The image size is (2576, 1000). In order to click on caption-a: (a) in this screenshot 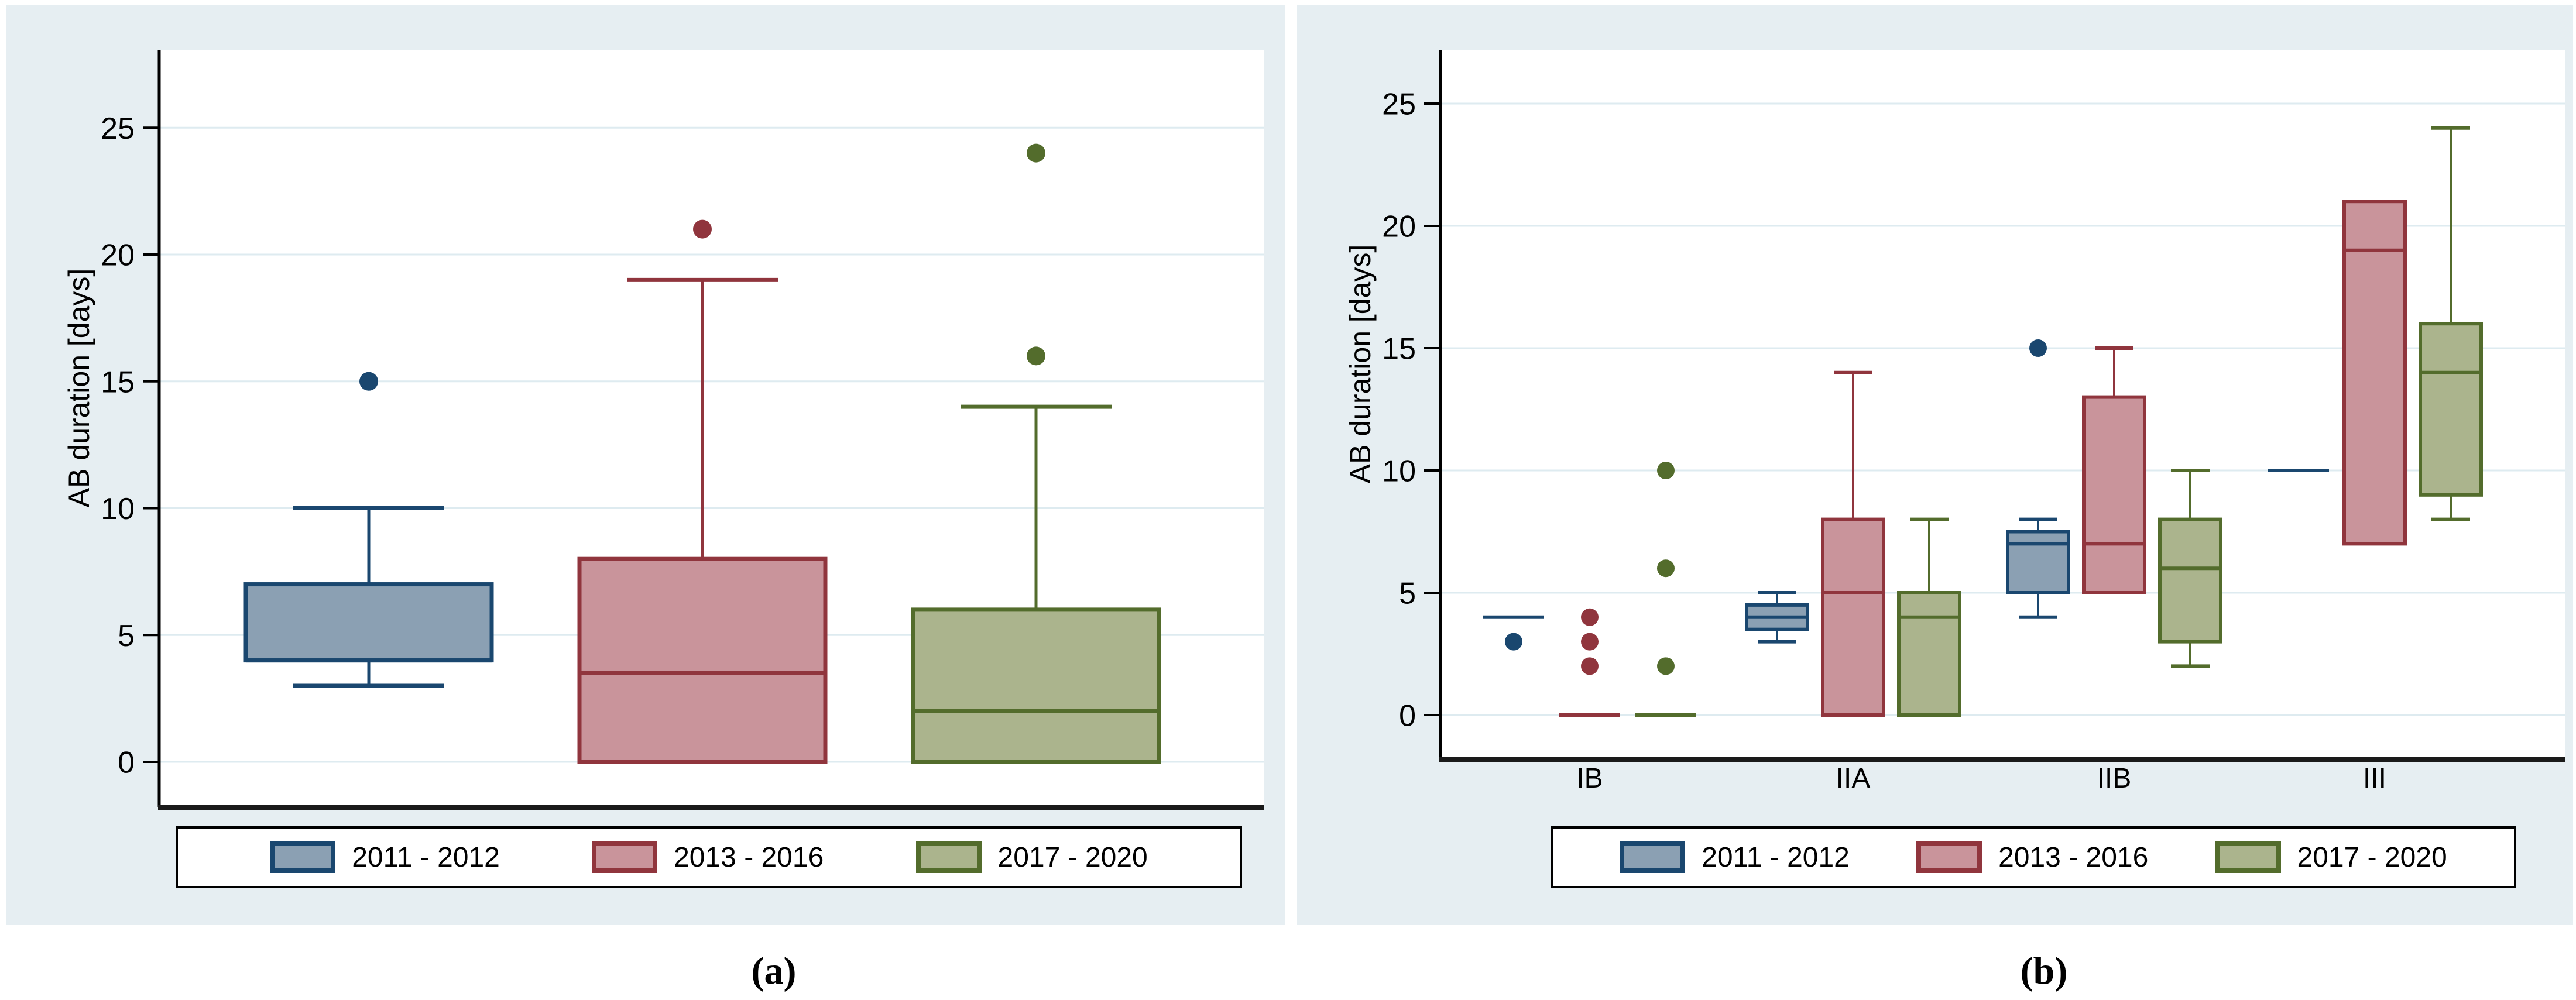, I will do `click(774, 971)`.